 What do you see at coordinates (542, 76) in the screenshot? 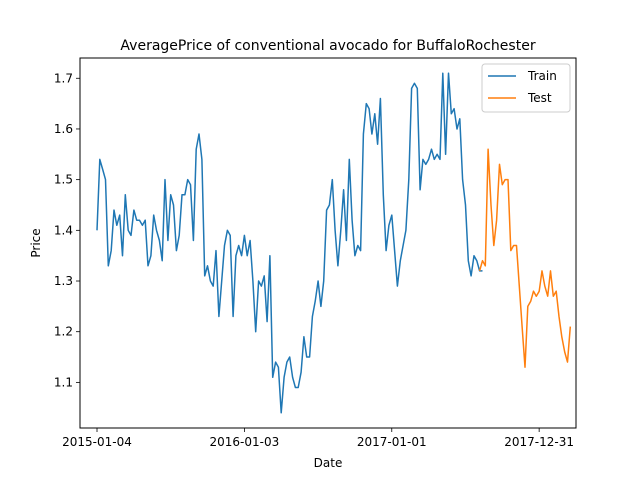
I see `legend-label-train: Train` at bounding box center [542, 76].